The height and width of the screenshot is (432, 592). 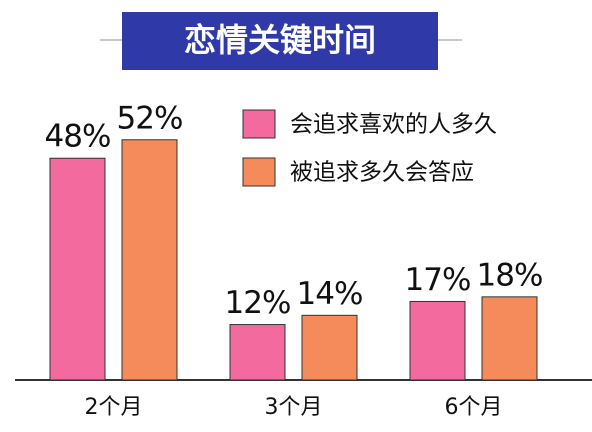 What do you see at coordinates (294, 407) in the screenshot?
I see `x-tick-label: 3个月` at bounding box center [294, 407].